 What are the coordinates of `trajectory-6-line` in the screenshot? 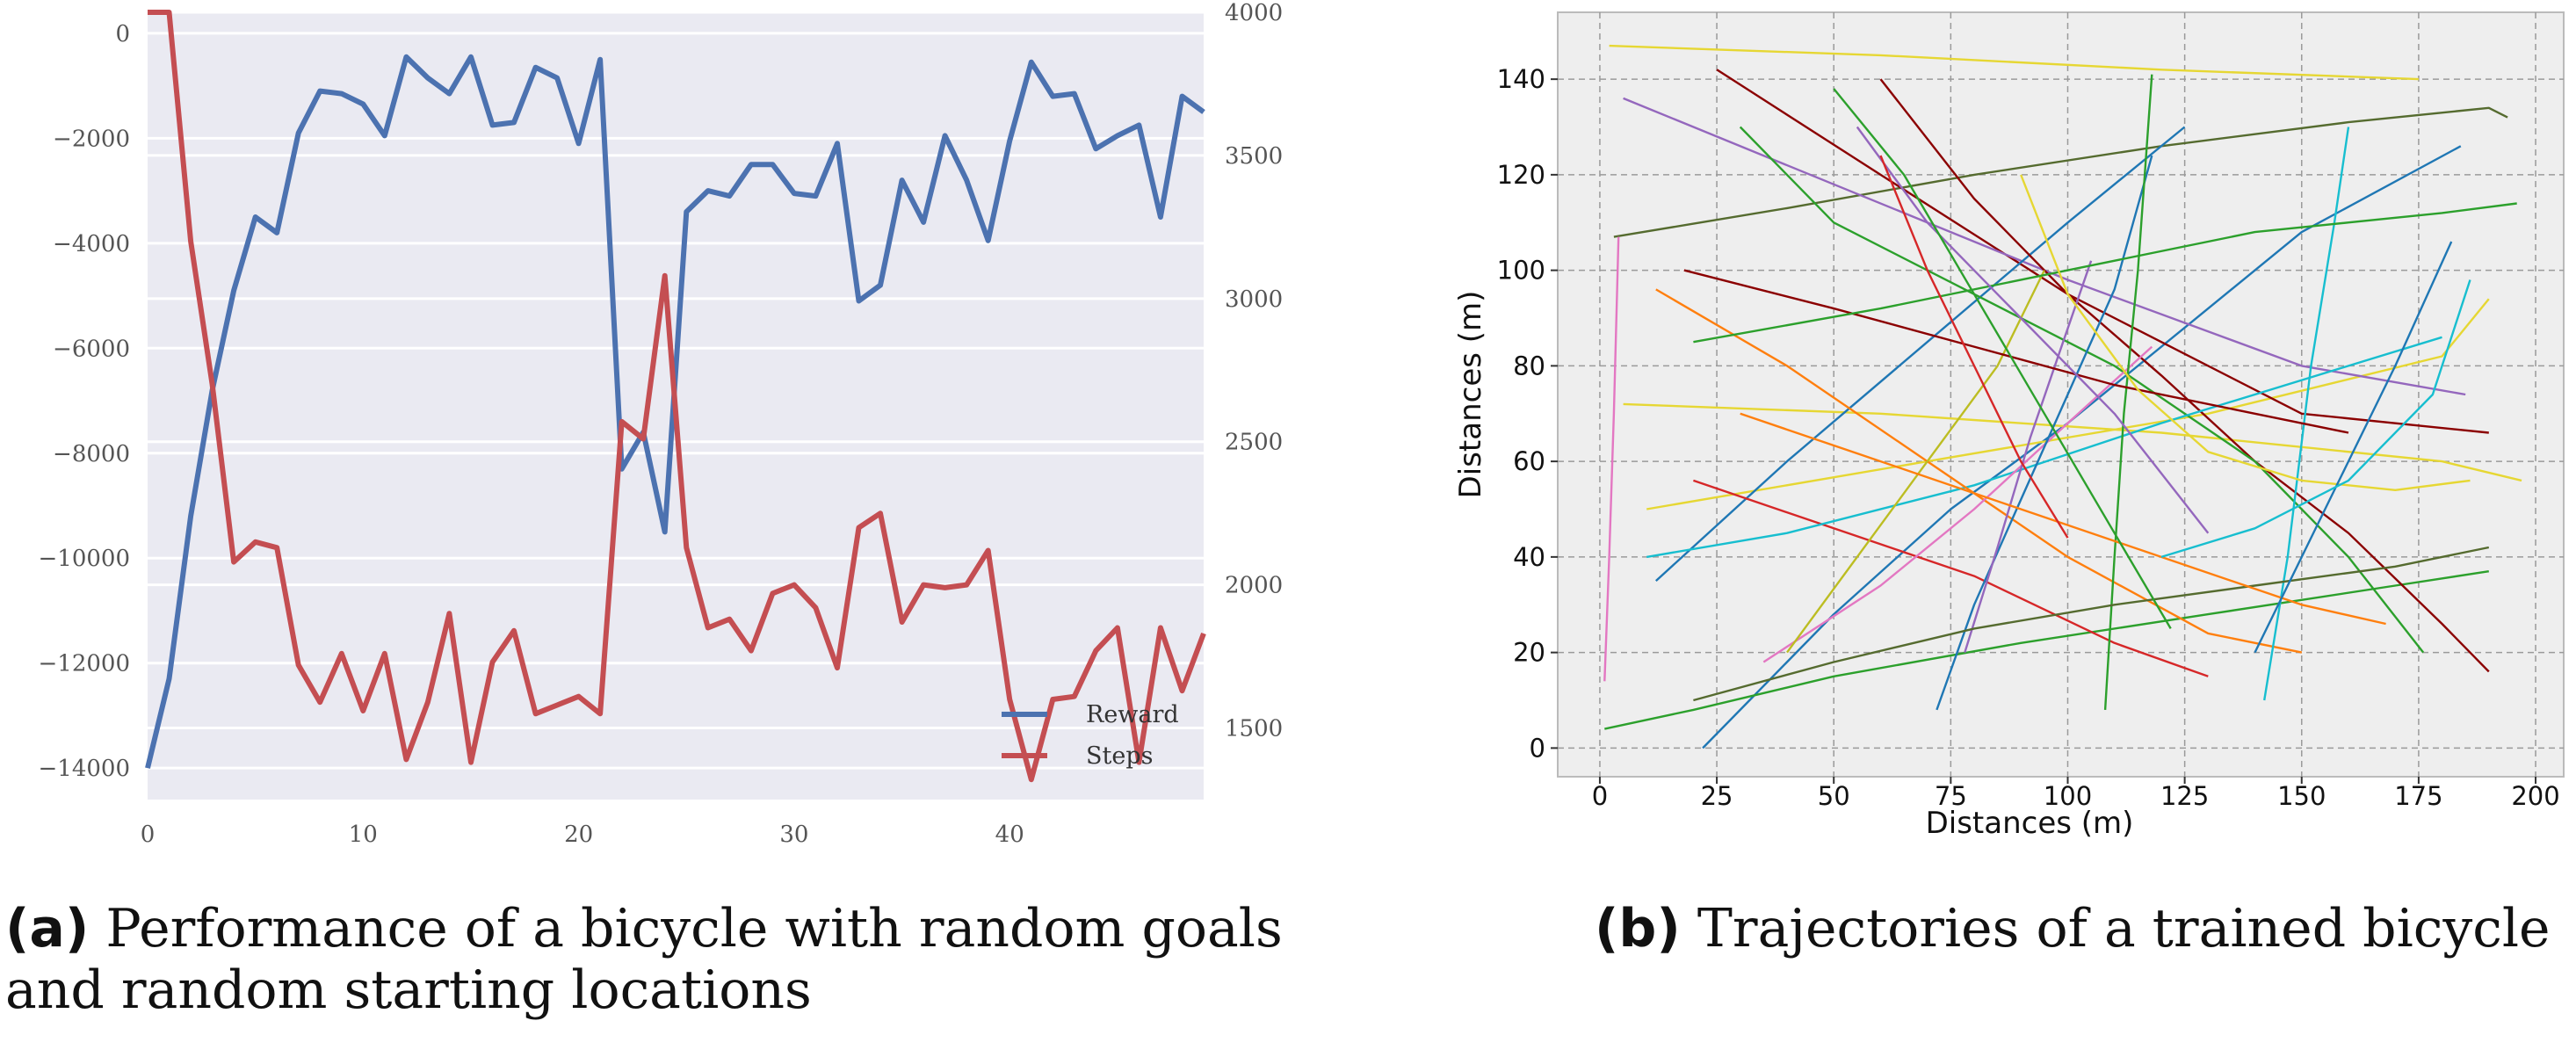 It's located at (2068, 404).